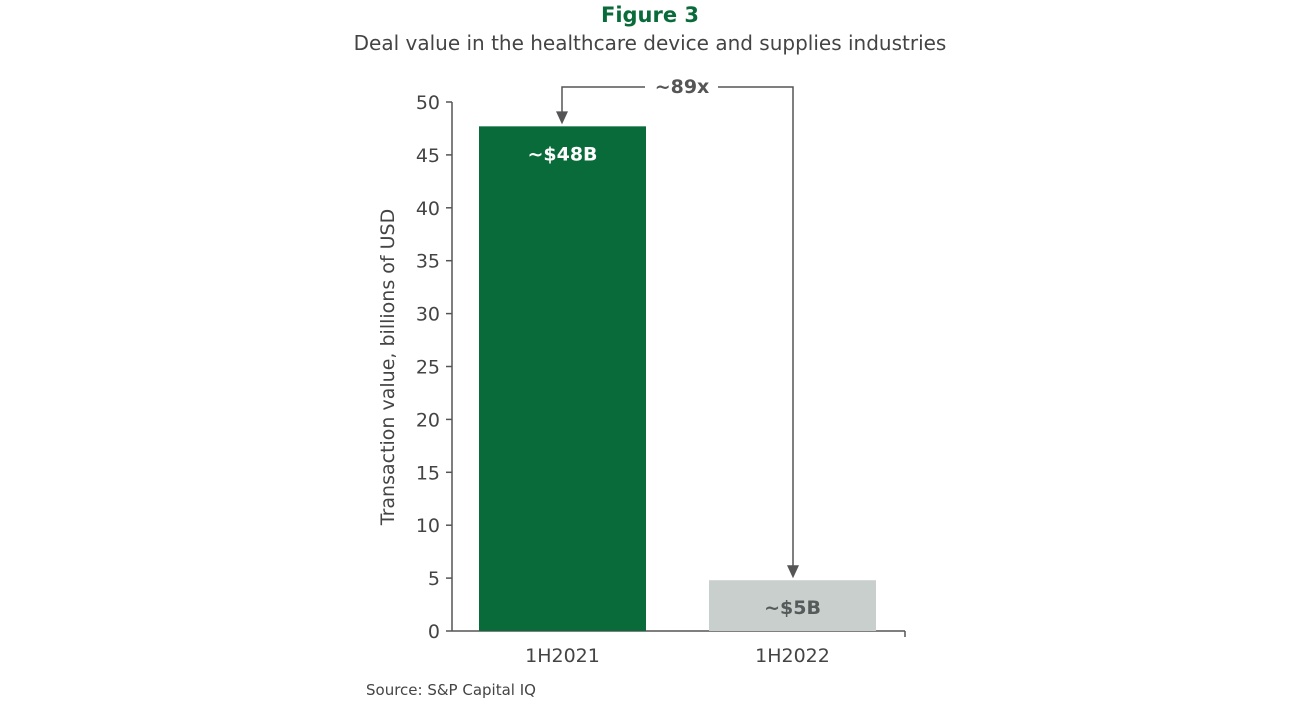 The width and height of the screenshot is (1300, 707). I want to click on y-axis-label: Transaction value, billions of USD, so click(388, 367).